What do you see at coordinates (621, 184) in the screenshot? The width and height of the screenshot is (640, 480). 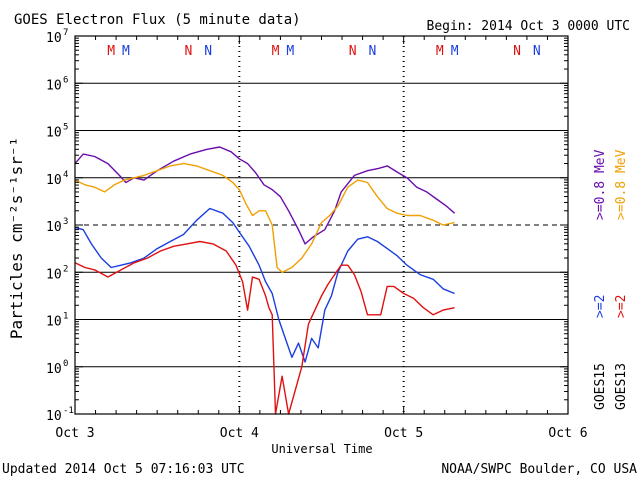 I see `legend-goes13-08mev: >=0.8 MeV` at bounding box center [621, 184].